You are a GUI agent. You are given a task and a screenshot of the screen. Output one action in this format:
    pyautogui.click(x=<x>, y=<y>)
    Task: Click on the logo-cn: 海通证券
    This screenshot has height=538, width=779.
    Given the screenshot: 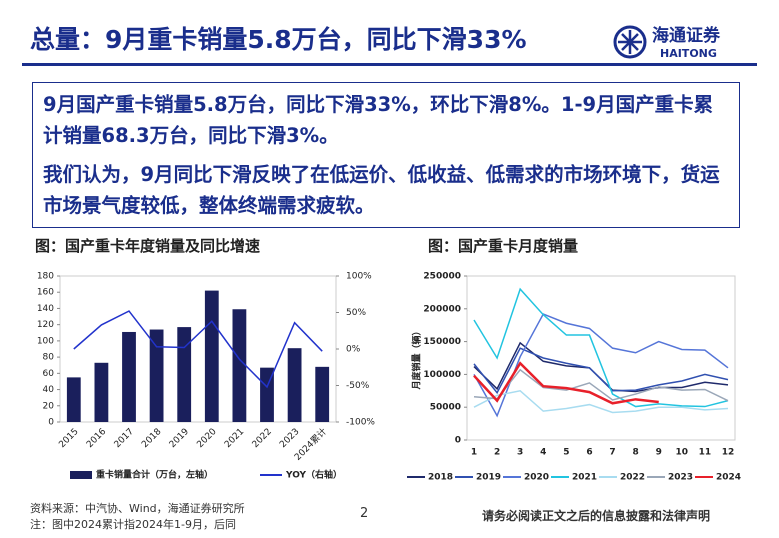 What is the action you would take?
    pyautogui.click(x=686, y=35)
    